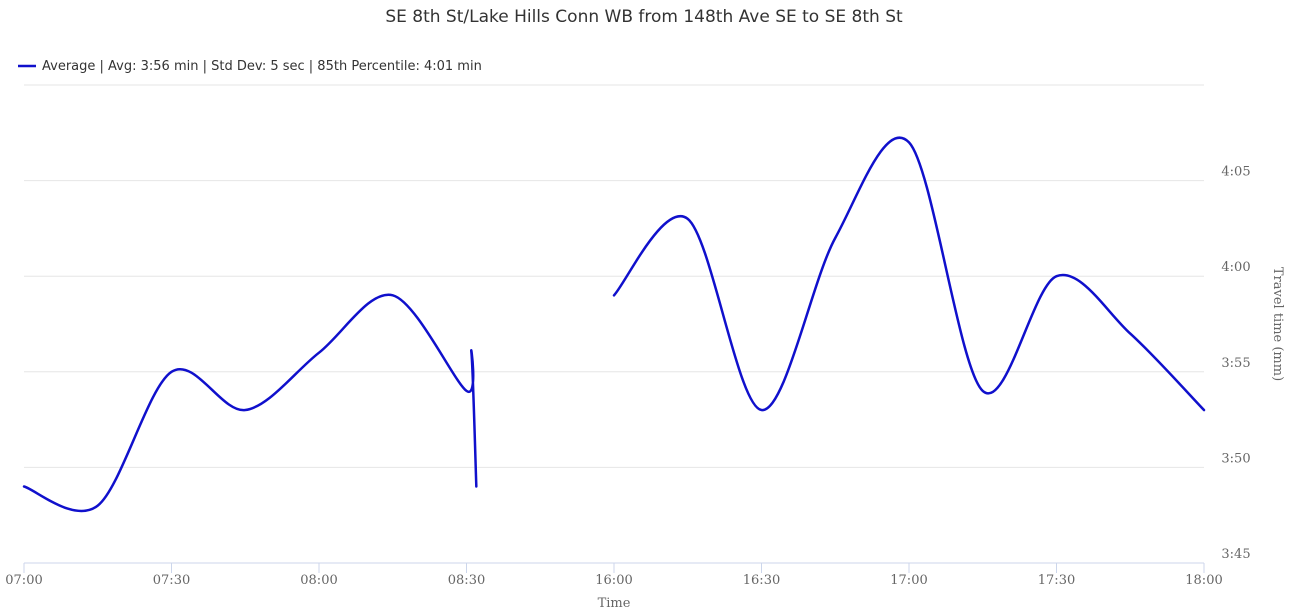 Image resolution: width=1289 pixels, height=610 pixels. I want to click on x-tick-label: 07:00, so click(23, 580).